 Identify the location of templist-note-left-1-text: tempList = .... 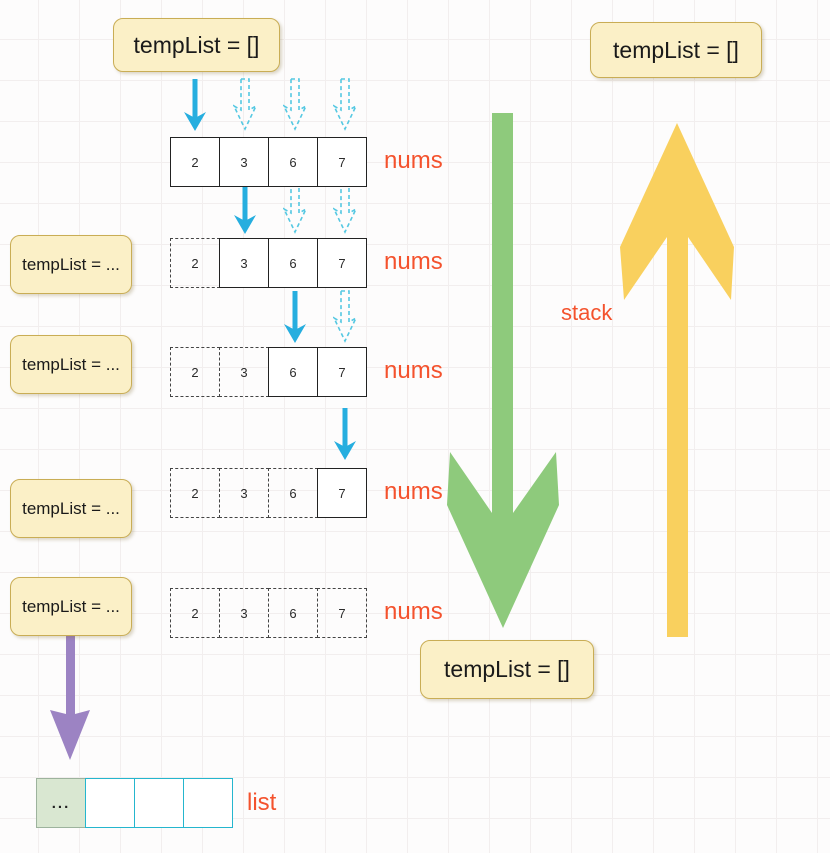
(71, 264).